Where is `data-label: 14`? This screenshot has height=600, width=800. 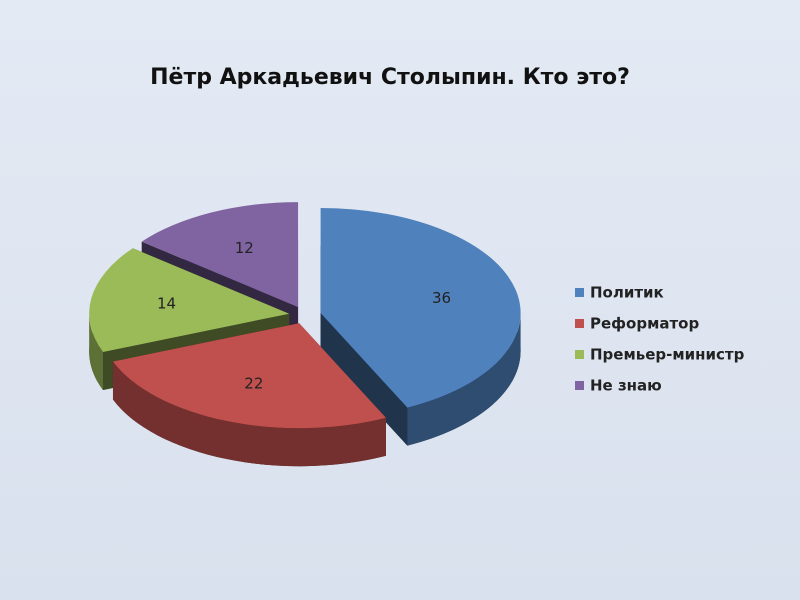
data-label: 14 is located at coordinates (166, 303).